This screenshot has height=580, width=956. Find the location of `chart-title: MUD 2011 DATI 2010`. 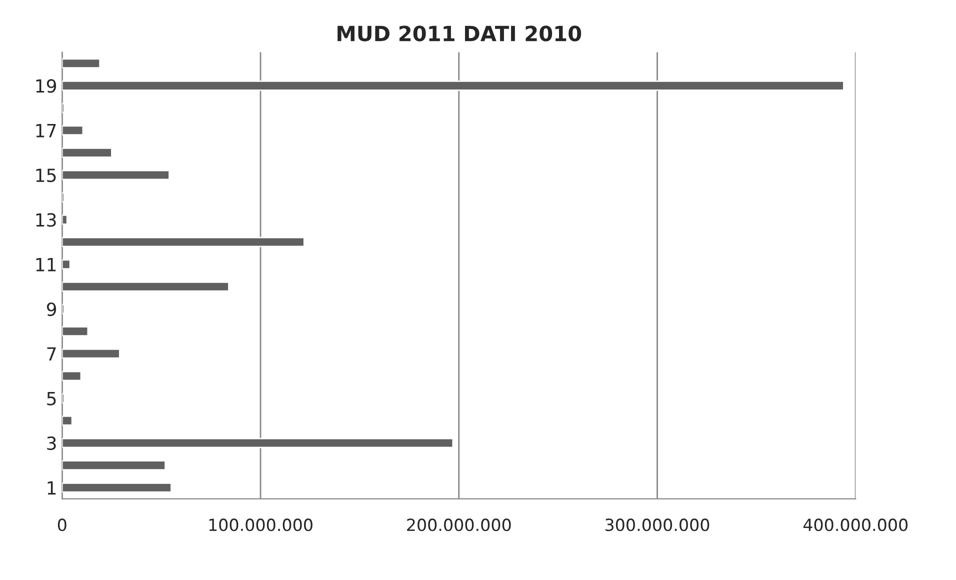

chart-title: MUD 2011 DATI 2010 is located at coordinates (460, 34).